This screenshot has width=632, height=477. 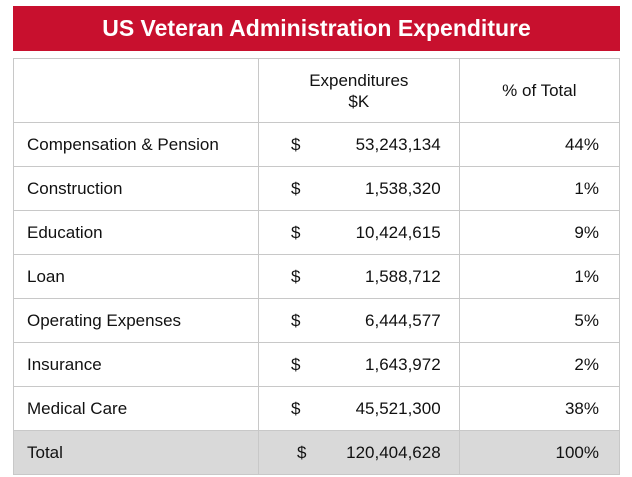 What do you see at coordinates (398, 408) in the screenshot?
I see `row-amount: 45,521,300` at bounding box center [398, 408].